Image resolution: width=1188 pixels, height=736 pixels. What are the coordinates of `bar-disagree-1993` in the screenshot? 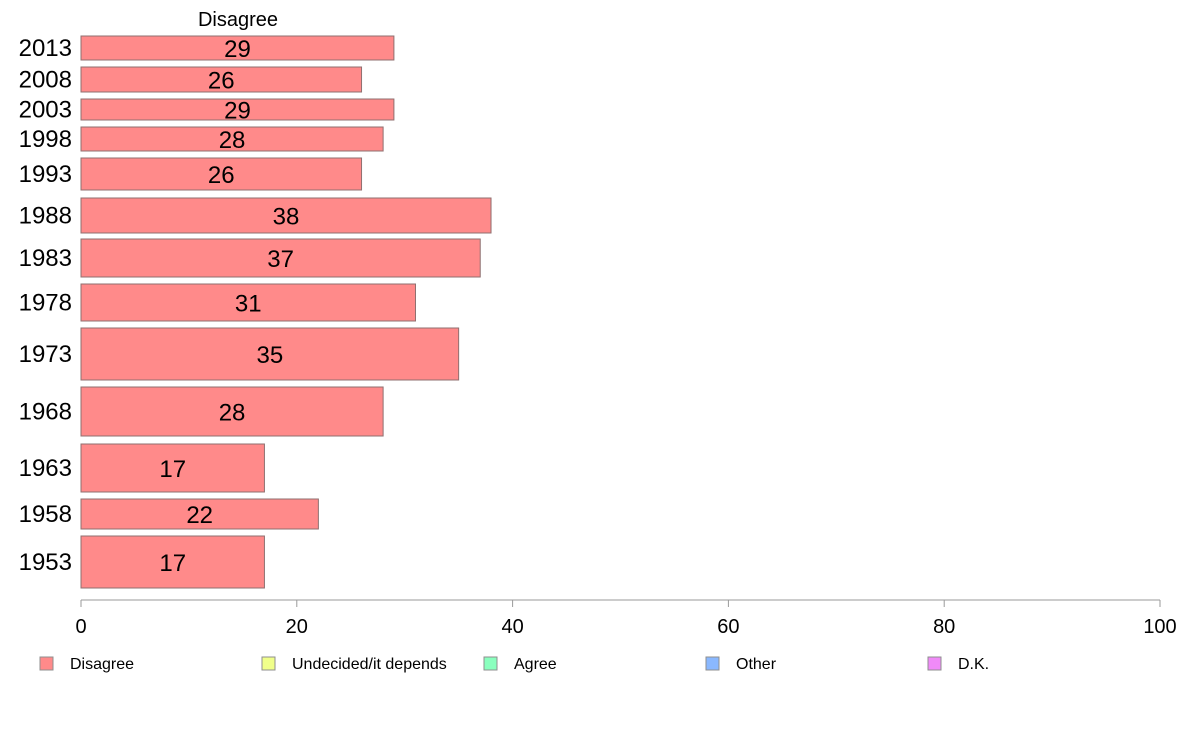 It's located at (221, 174).